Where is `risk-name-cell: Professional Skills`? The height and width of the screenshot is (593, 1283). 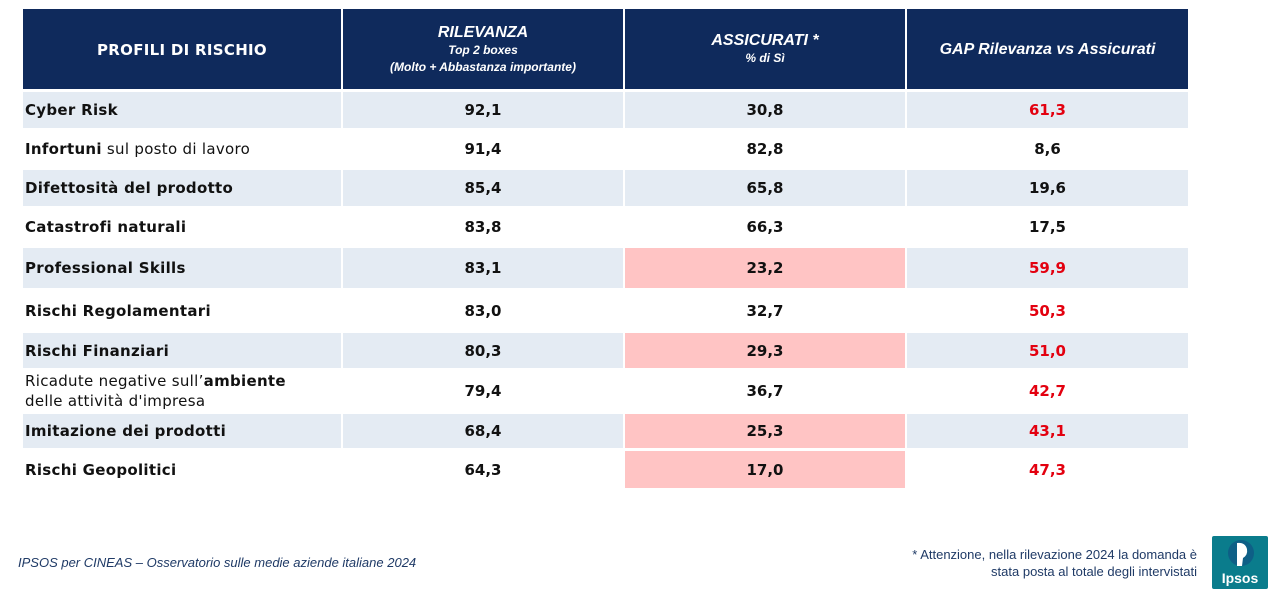 risk-name-cell: Professional Skills is located at coordinates (183, 267).